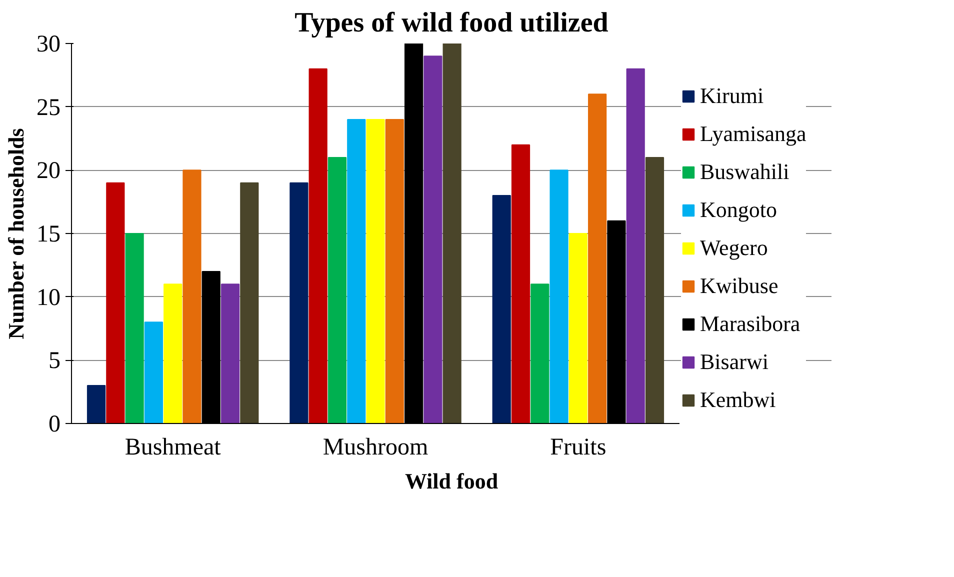  I want to click on legend-label: Kongoto, so click(738, 210).